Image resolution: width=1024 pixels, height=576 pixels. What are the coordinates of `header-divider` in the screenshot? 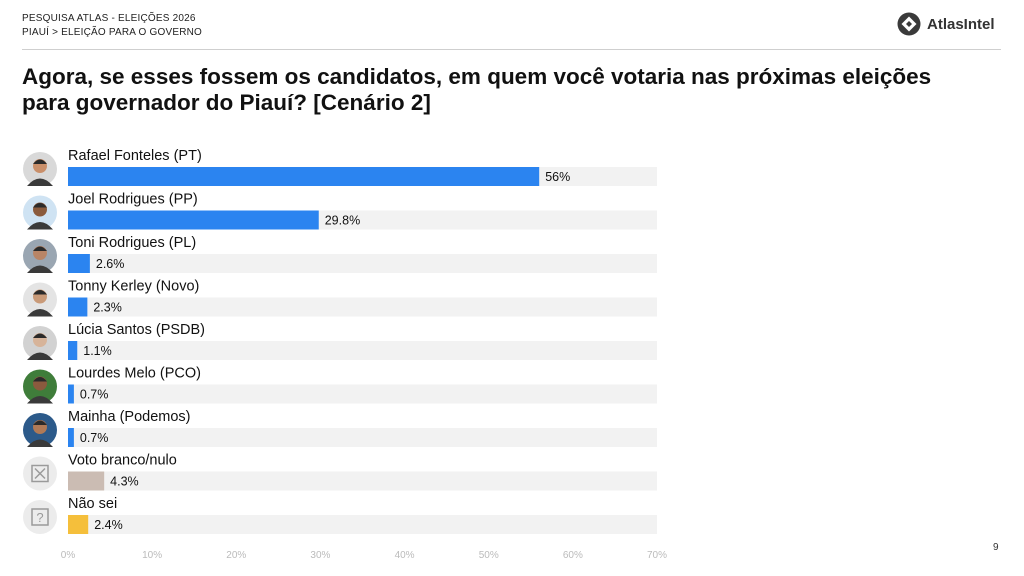 It's located at (511, 49).